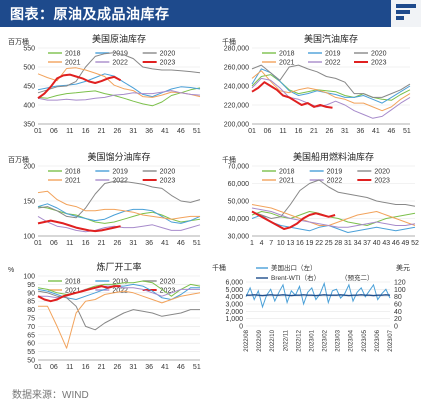 This screenshot has width=421, height=406. I want to click on y-tick-label: 200, so click(29, 167).